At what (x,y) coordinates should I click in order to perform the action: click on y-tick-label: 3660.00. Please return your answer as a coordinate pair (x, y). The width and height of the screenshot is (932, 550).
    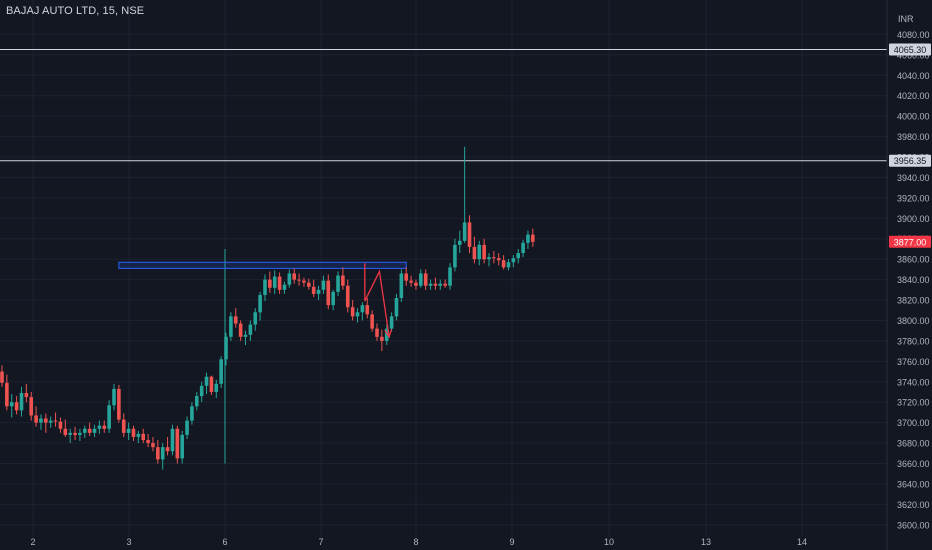
    Looking at the image, I should click on (913, 464).